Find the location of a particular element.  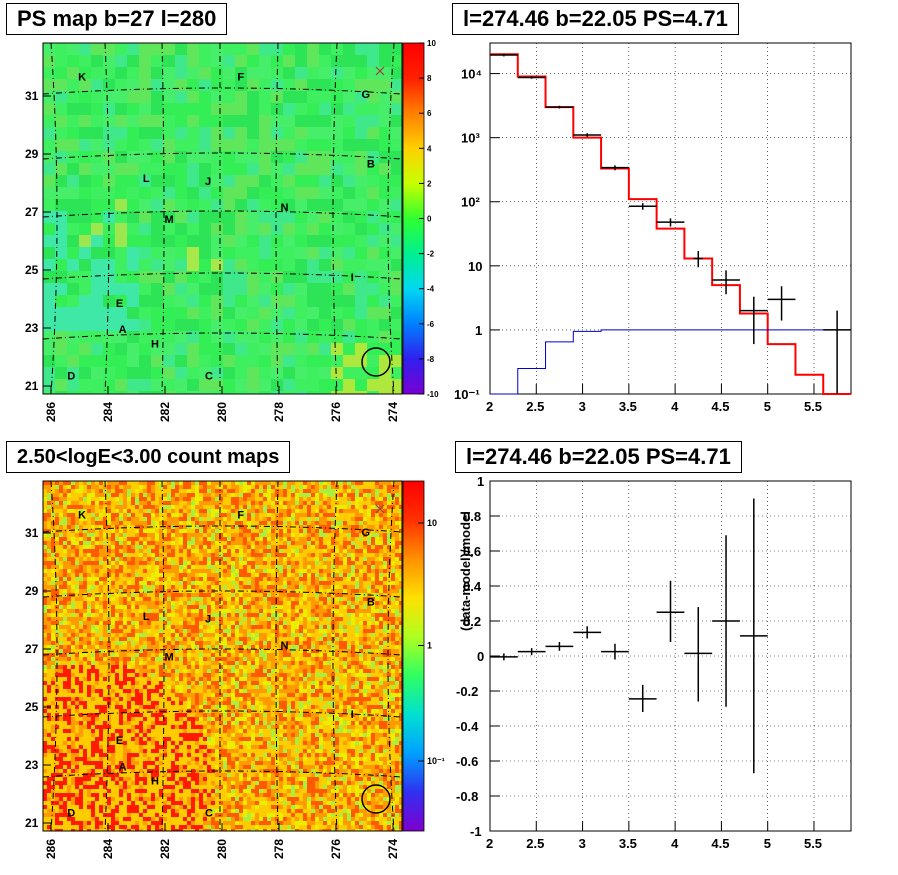

residual-x-tick-label: 2 is located at coordinates (489, 843).